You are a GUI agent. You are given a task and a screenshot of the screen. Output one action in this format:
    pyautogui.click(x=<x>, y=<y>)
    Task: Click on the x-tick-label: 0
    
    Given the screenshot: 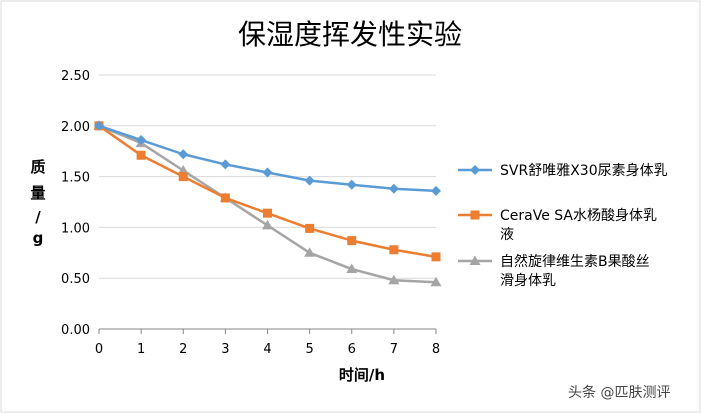 What is the action you would take?
    pyautogui.click(x=99, y=349)
    